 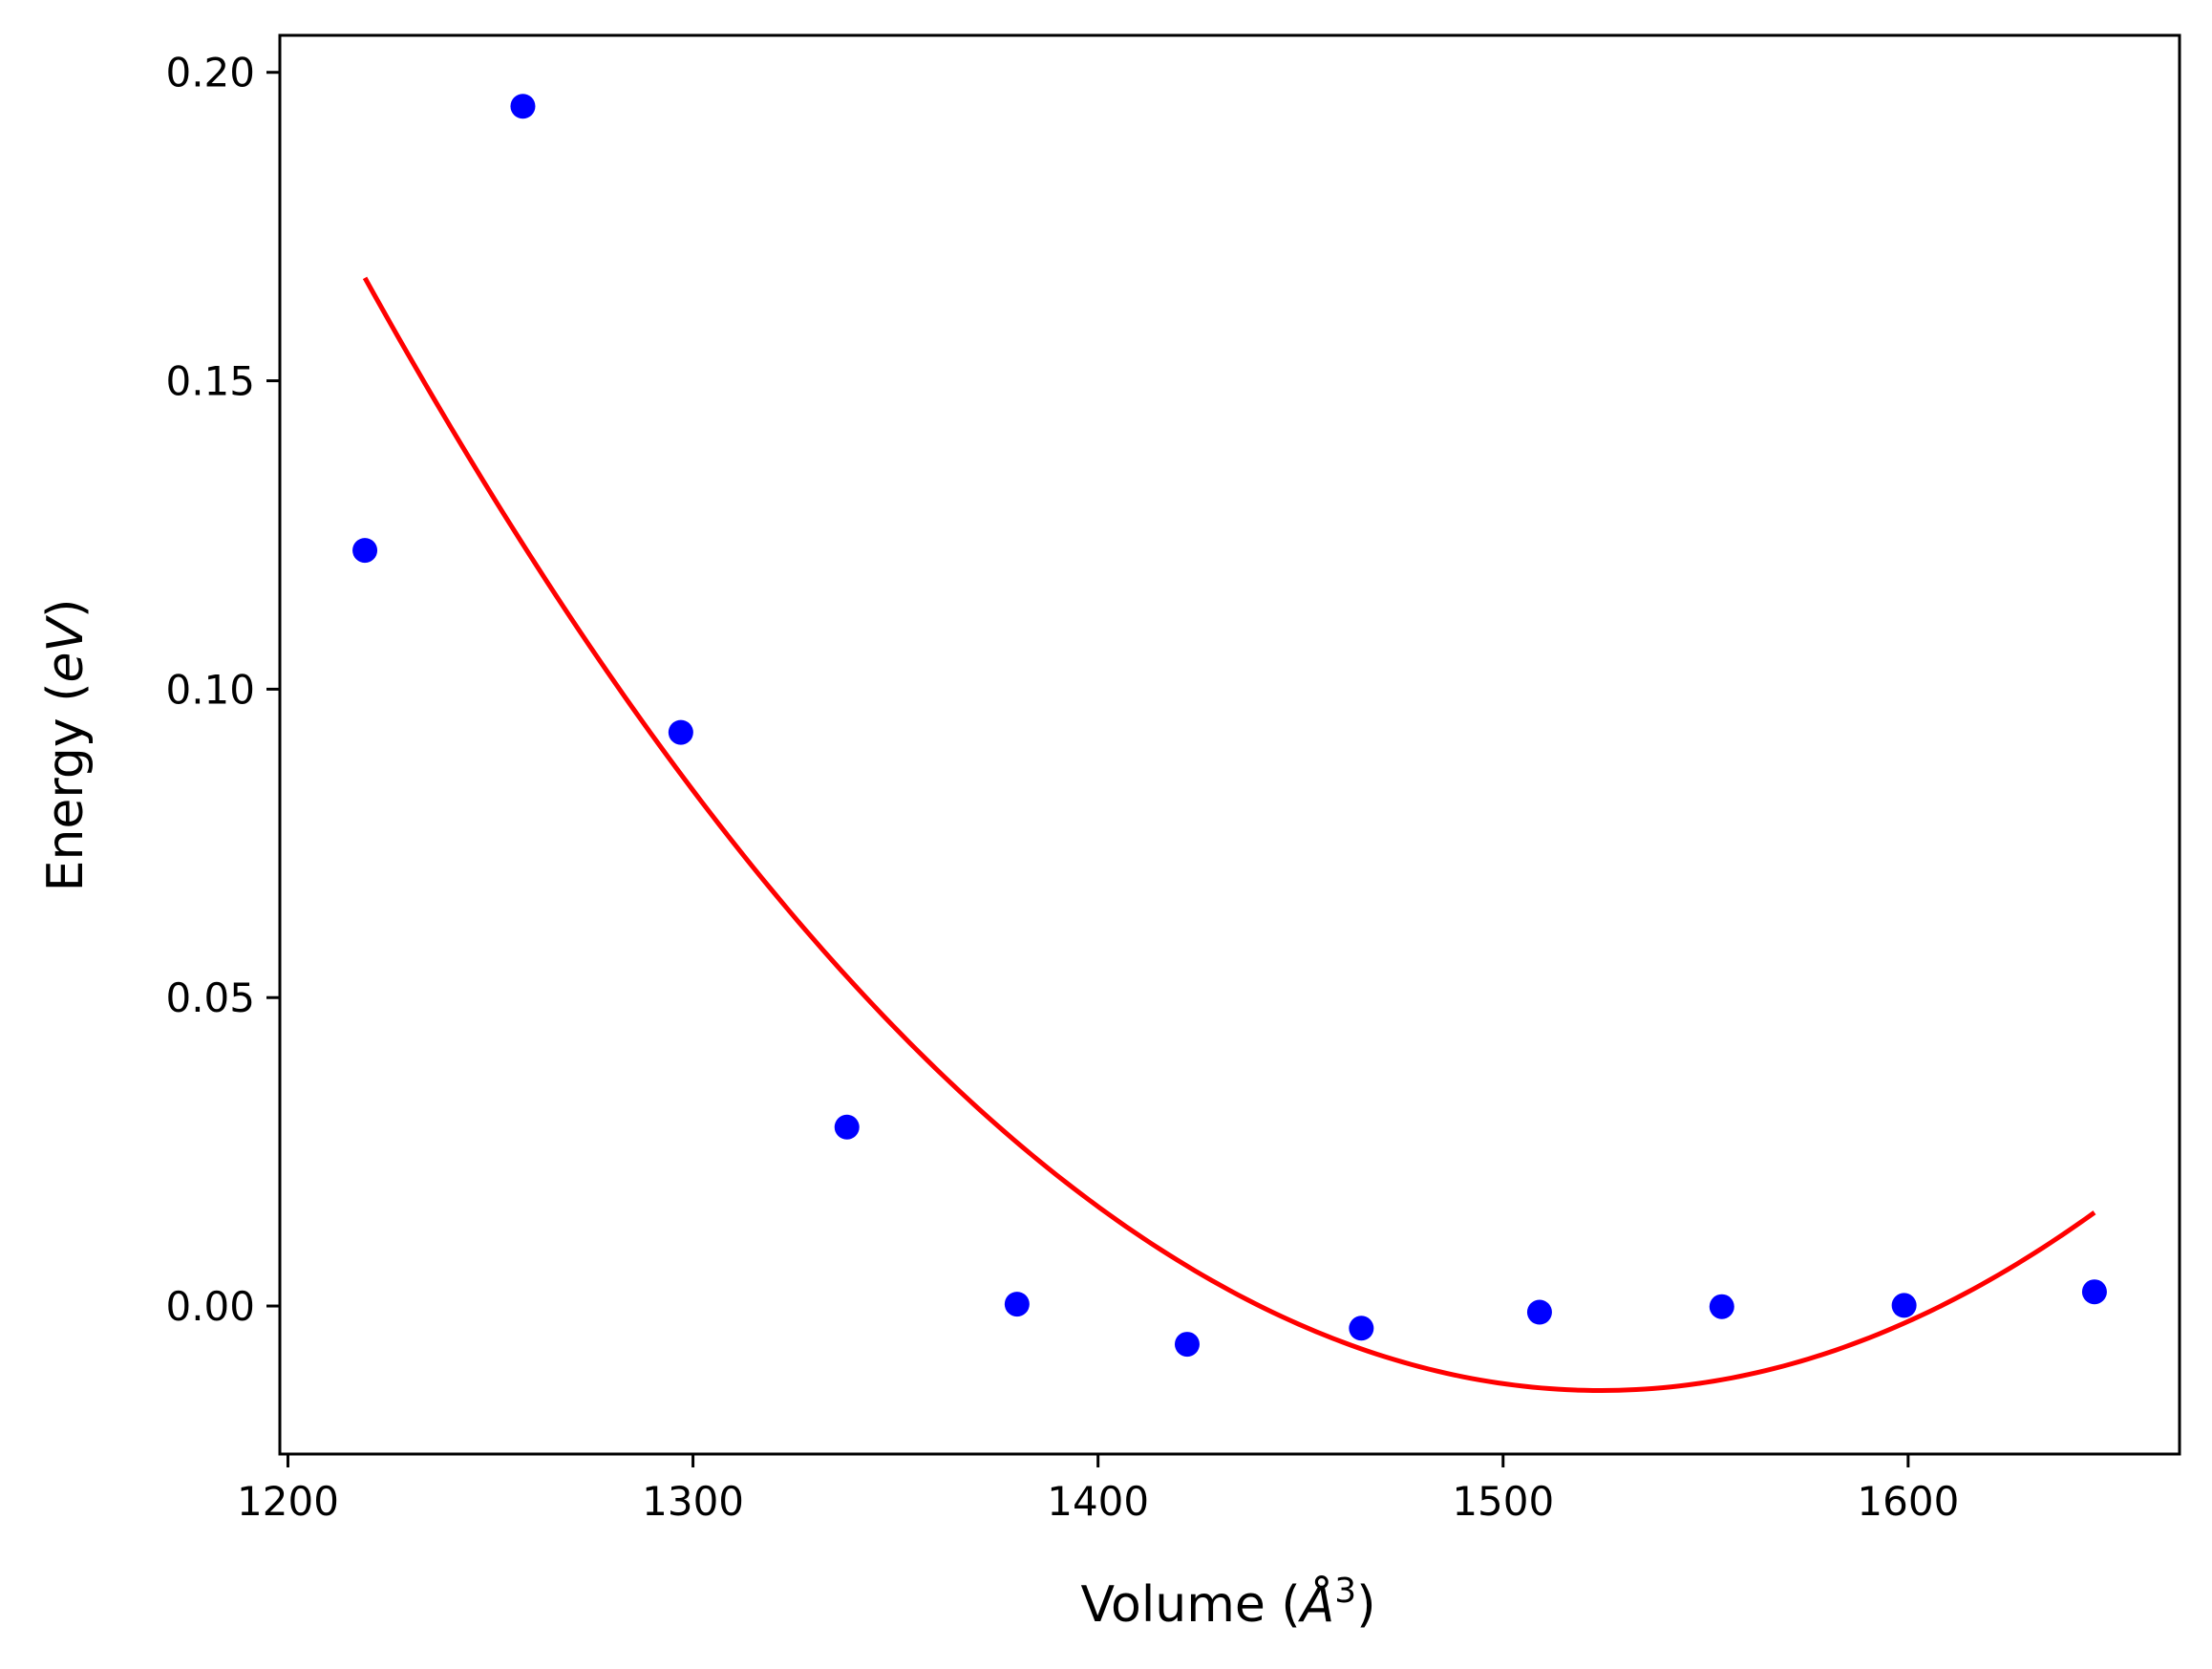 I want to click on x-tick-label: 1300, so click(x=693, y=1501).